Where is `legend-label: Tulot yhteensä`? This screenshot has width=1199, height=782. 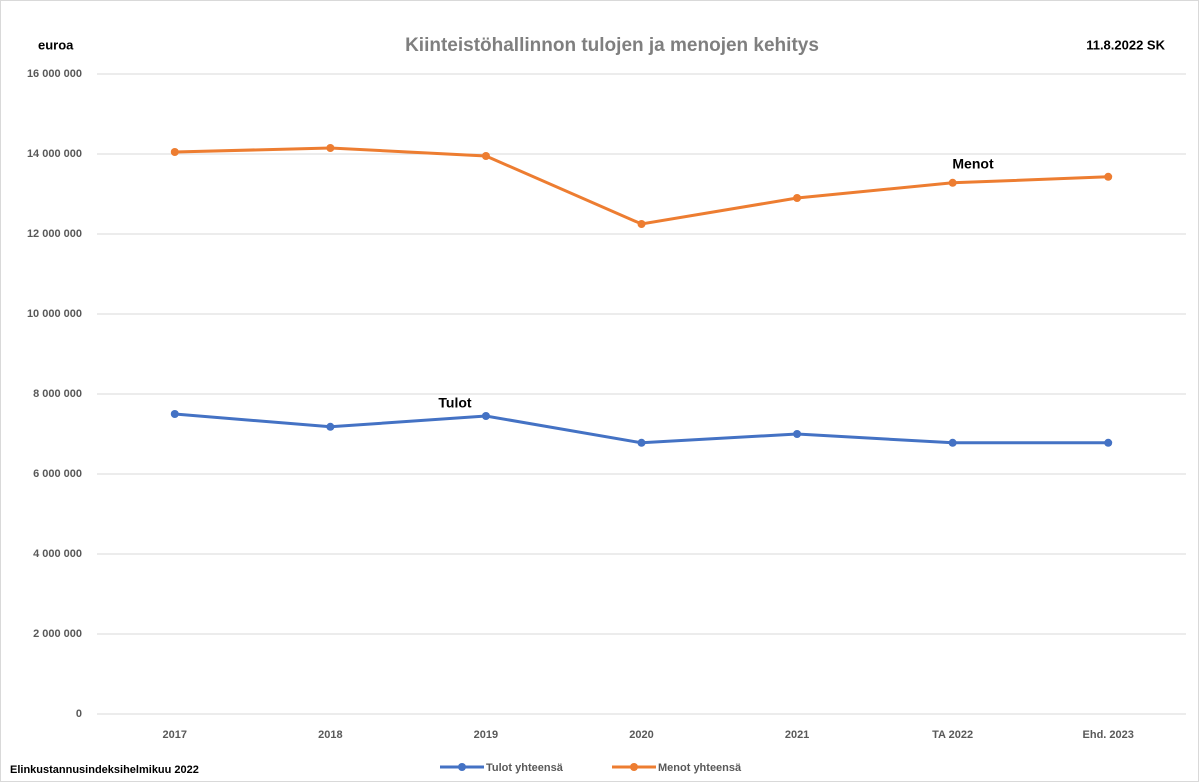
legend-label: Tulot yhteensä is located at coordinates (525, 768).